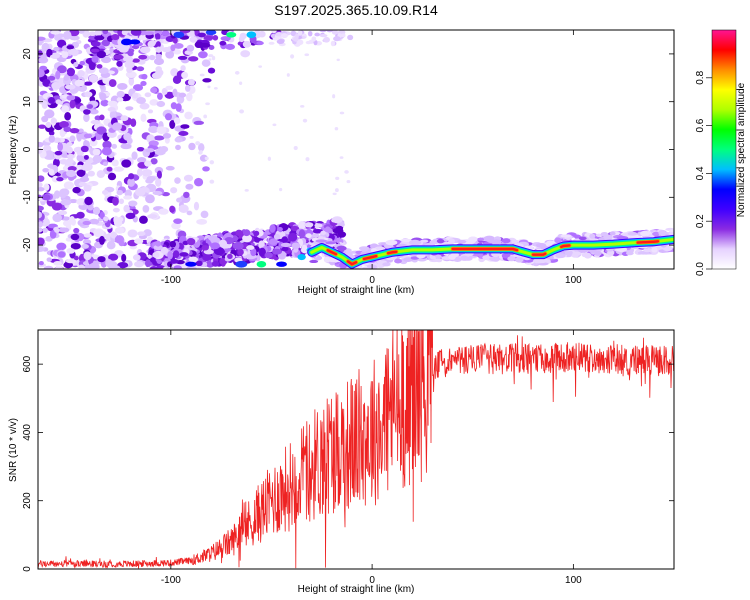  I want to click on y-tick-label: 0, so click(27, 149).